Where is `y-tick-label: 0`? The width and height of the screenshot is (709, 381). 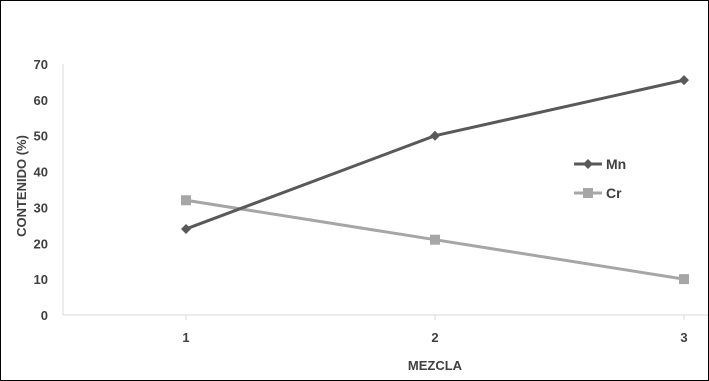
y-tick-label: 0 is located at coordinates (44, 315).